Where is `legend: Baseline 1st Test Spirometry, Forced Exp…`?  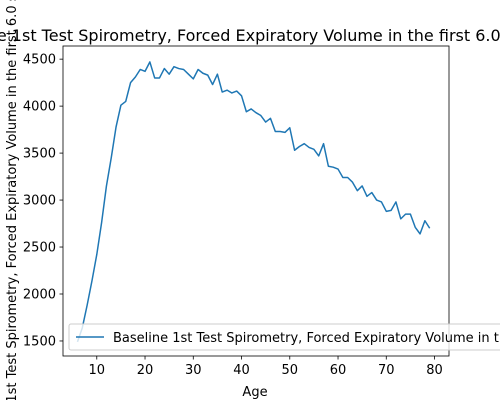
legend: Baseline 1st Test Spirometry, Forced Exp… is located at coordinates (284, 337).